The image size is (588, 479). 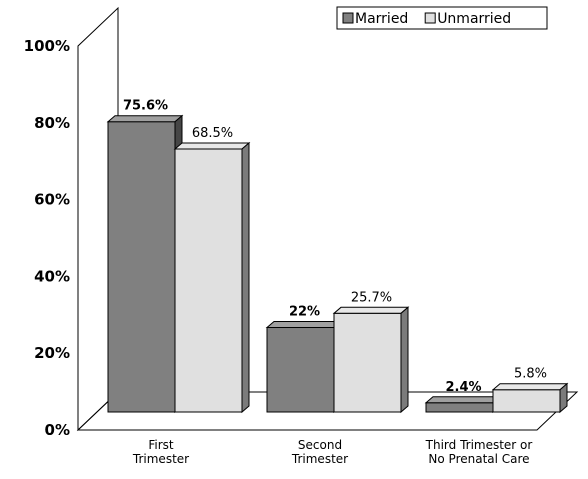 I want to click on legend-label: Married, so click(x=381, y=19).